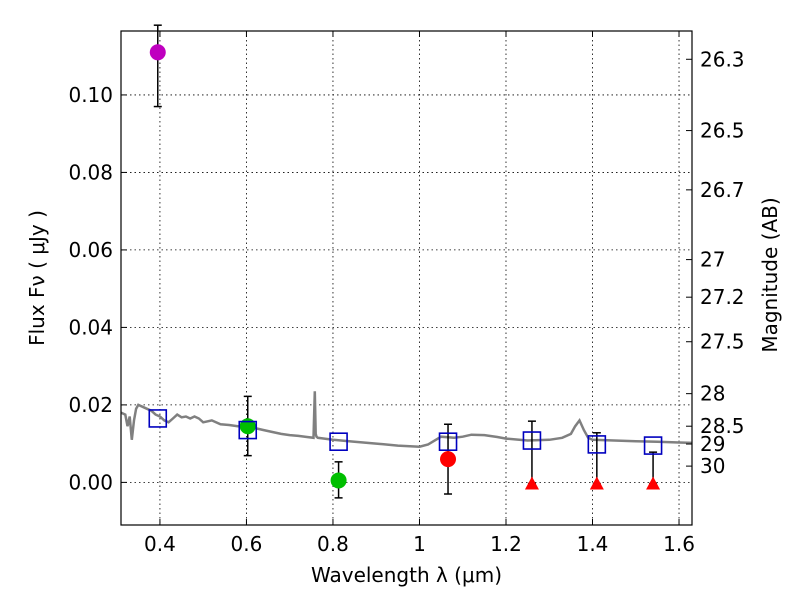 The width and height of the screenshot is (800, 600). Describe the element at coordinates (722, 342) in the screenshot. I see `y2-tick-label: 27.5` at that location.